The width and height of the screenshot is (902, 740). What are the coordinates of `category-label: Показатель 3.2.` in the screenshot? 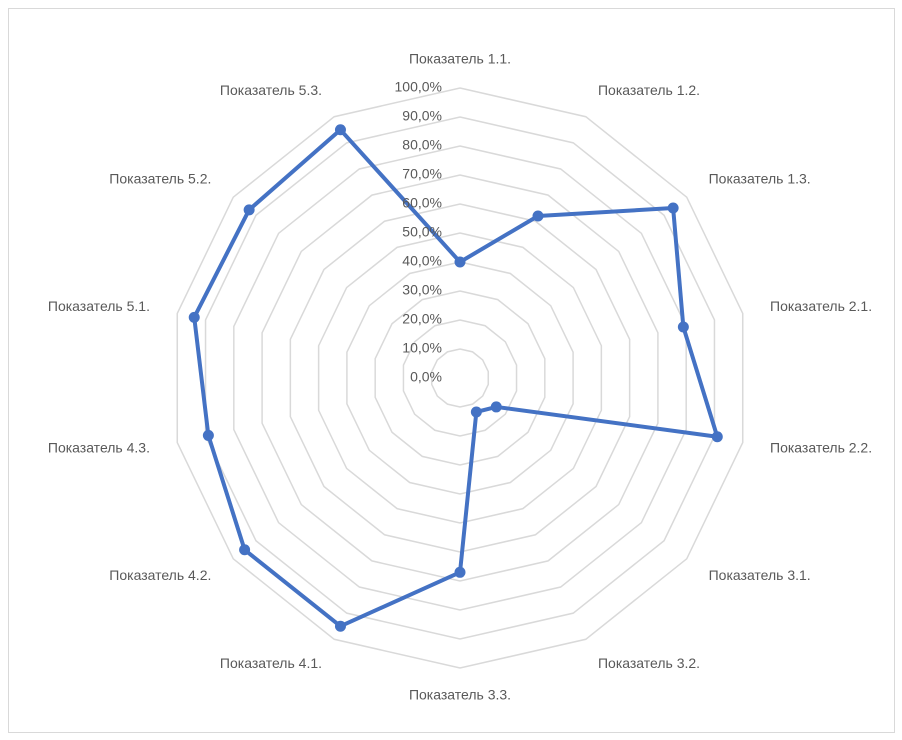 It's located at (649, 663).